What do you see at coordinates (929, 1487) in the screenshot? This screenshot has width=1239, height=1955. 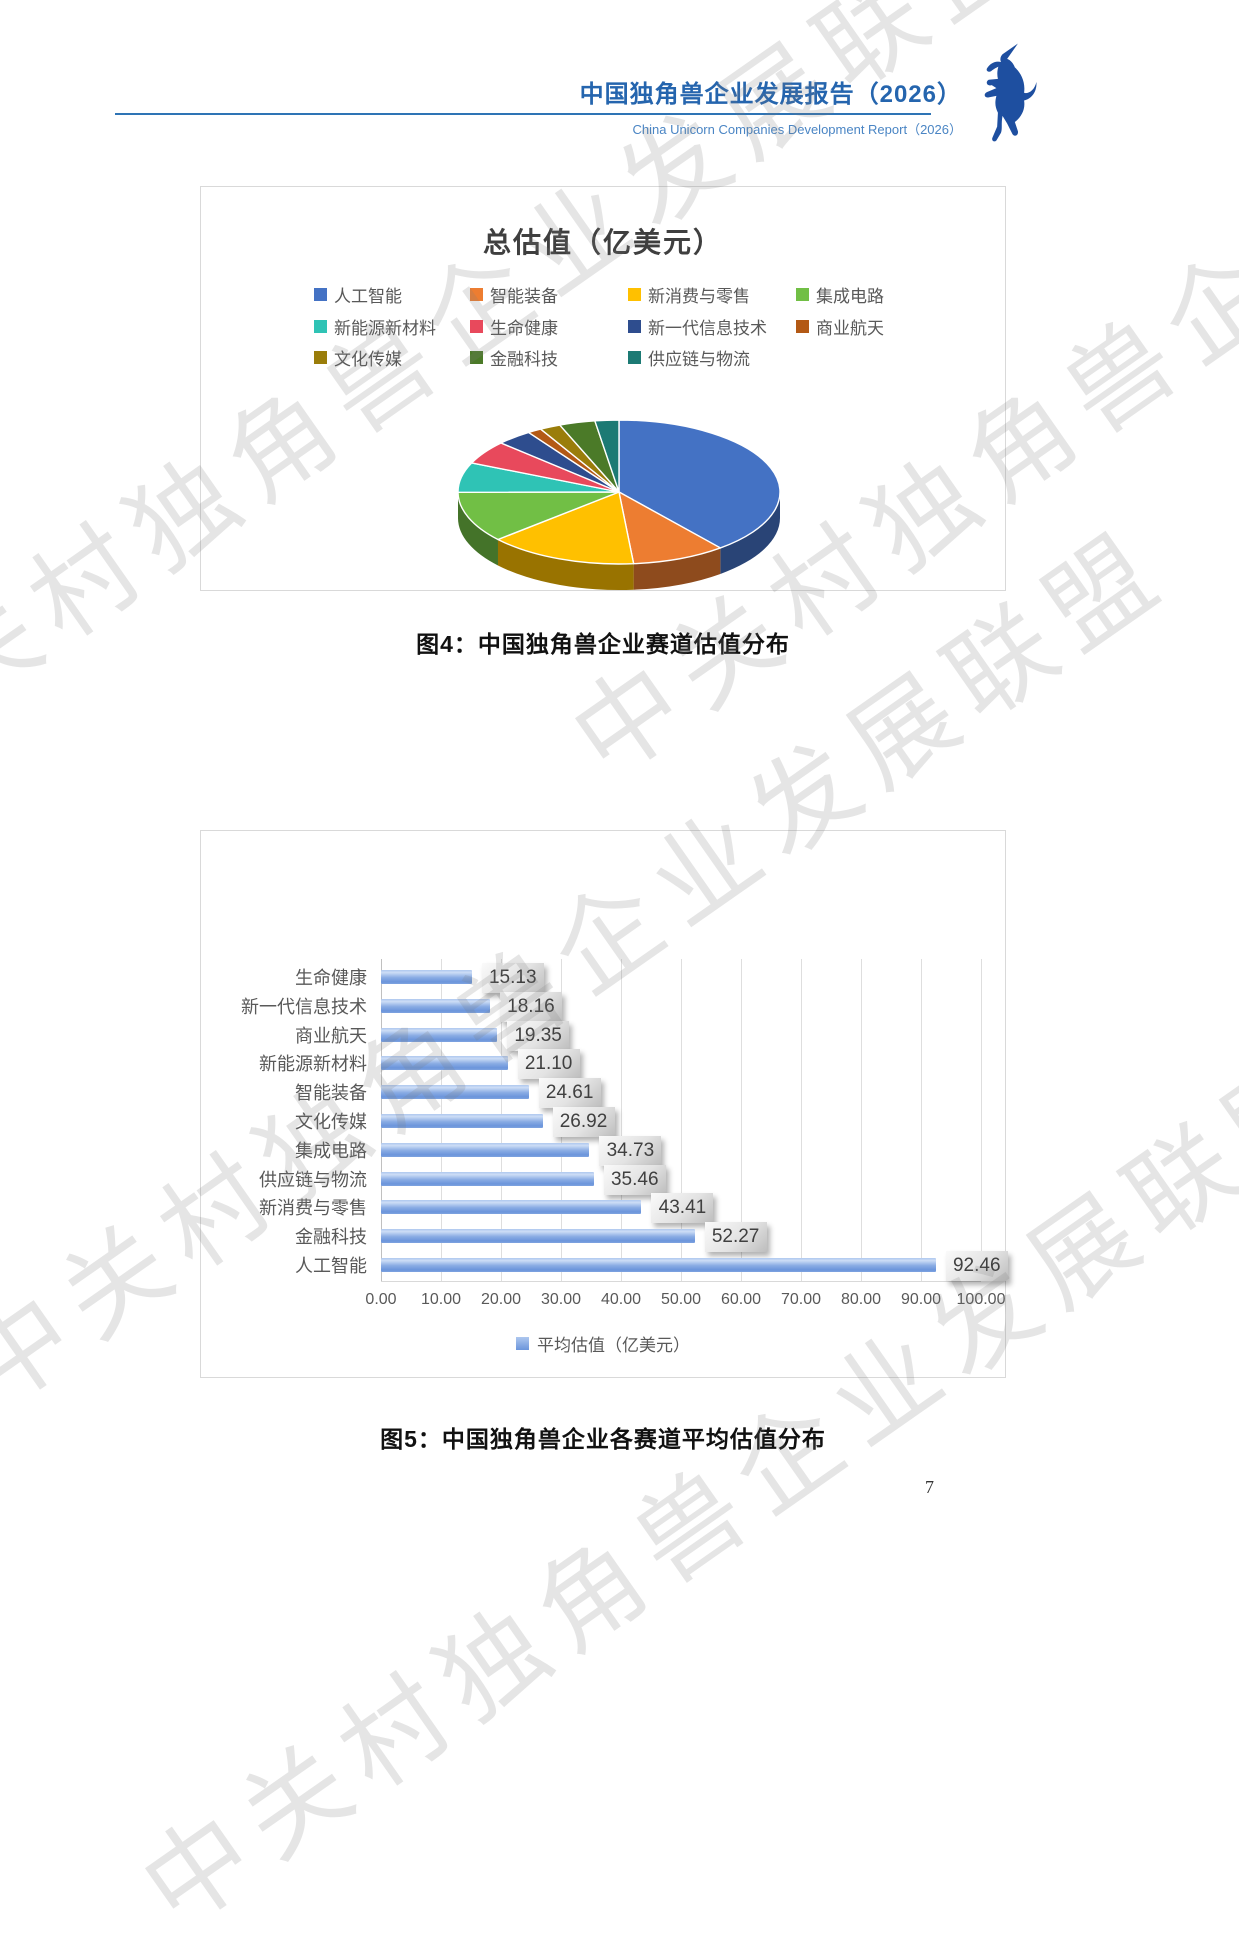 I see `page-number: 7` at bounding box center [929, 1487].